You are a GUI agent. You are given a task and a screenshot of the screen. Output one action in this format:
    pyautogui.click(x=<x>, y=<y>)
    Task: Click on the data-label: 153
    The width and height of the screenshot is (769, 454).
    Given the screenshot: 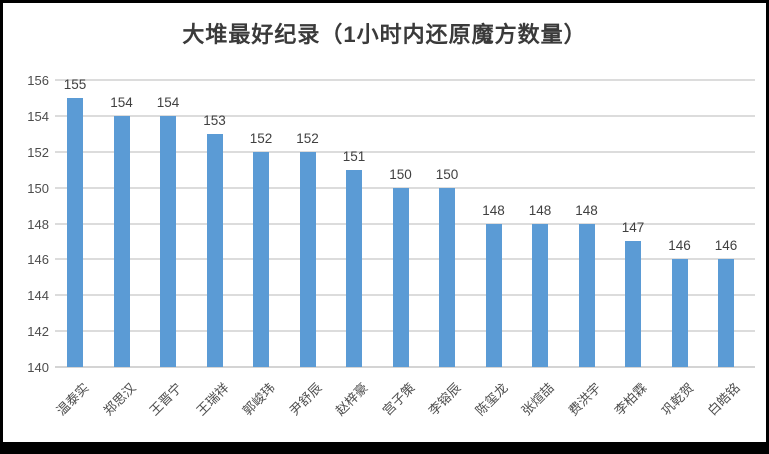 What is the action you would take?
    pyautogui.click(x=214, y=120)
    